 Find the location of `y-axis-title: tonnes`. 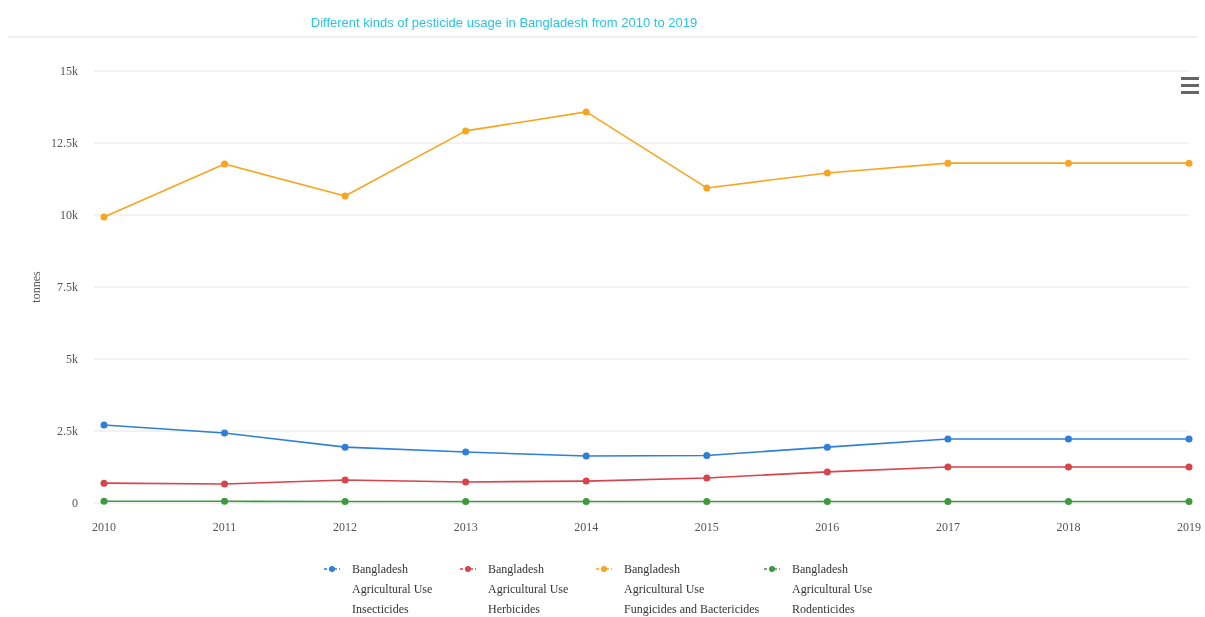

y-axis-title: tonnes is located at coordinates (36, 287).